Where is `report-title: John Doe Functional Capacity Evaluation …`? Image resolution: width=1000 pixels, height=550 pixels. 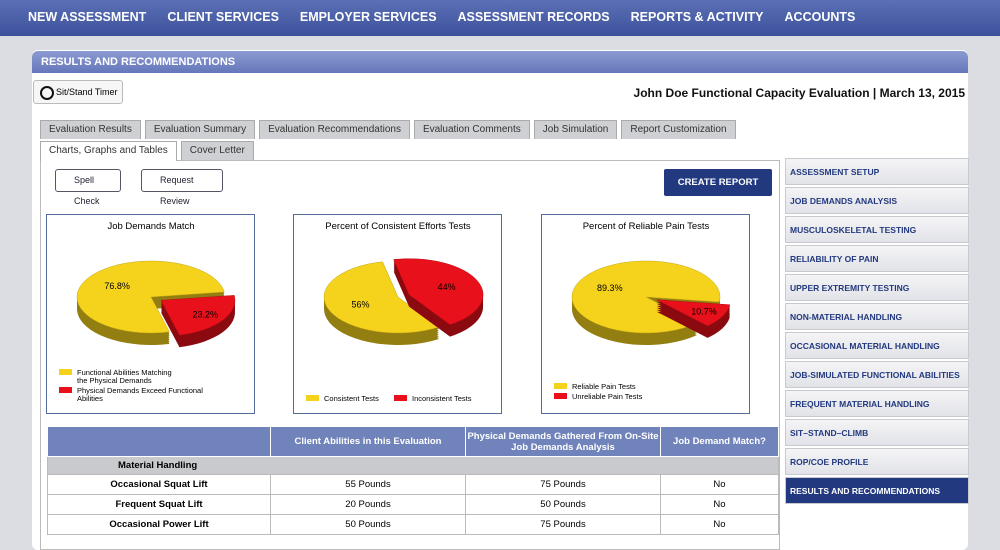
report-title: John Doe Functional Capacity Evaluation … is located at coordinates (799, 93).